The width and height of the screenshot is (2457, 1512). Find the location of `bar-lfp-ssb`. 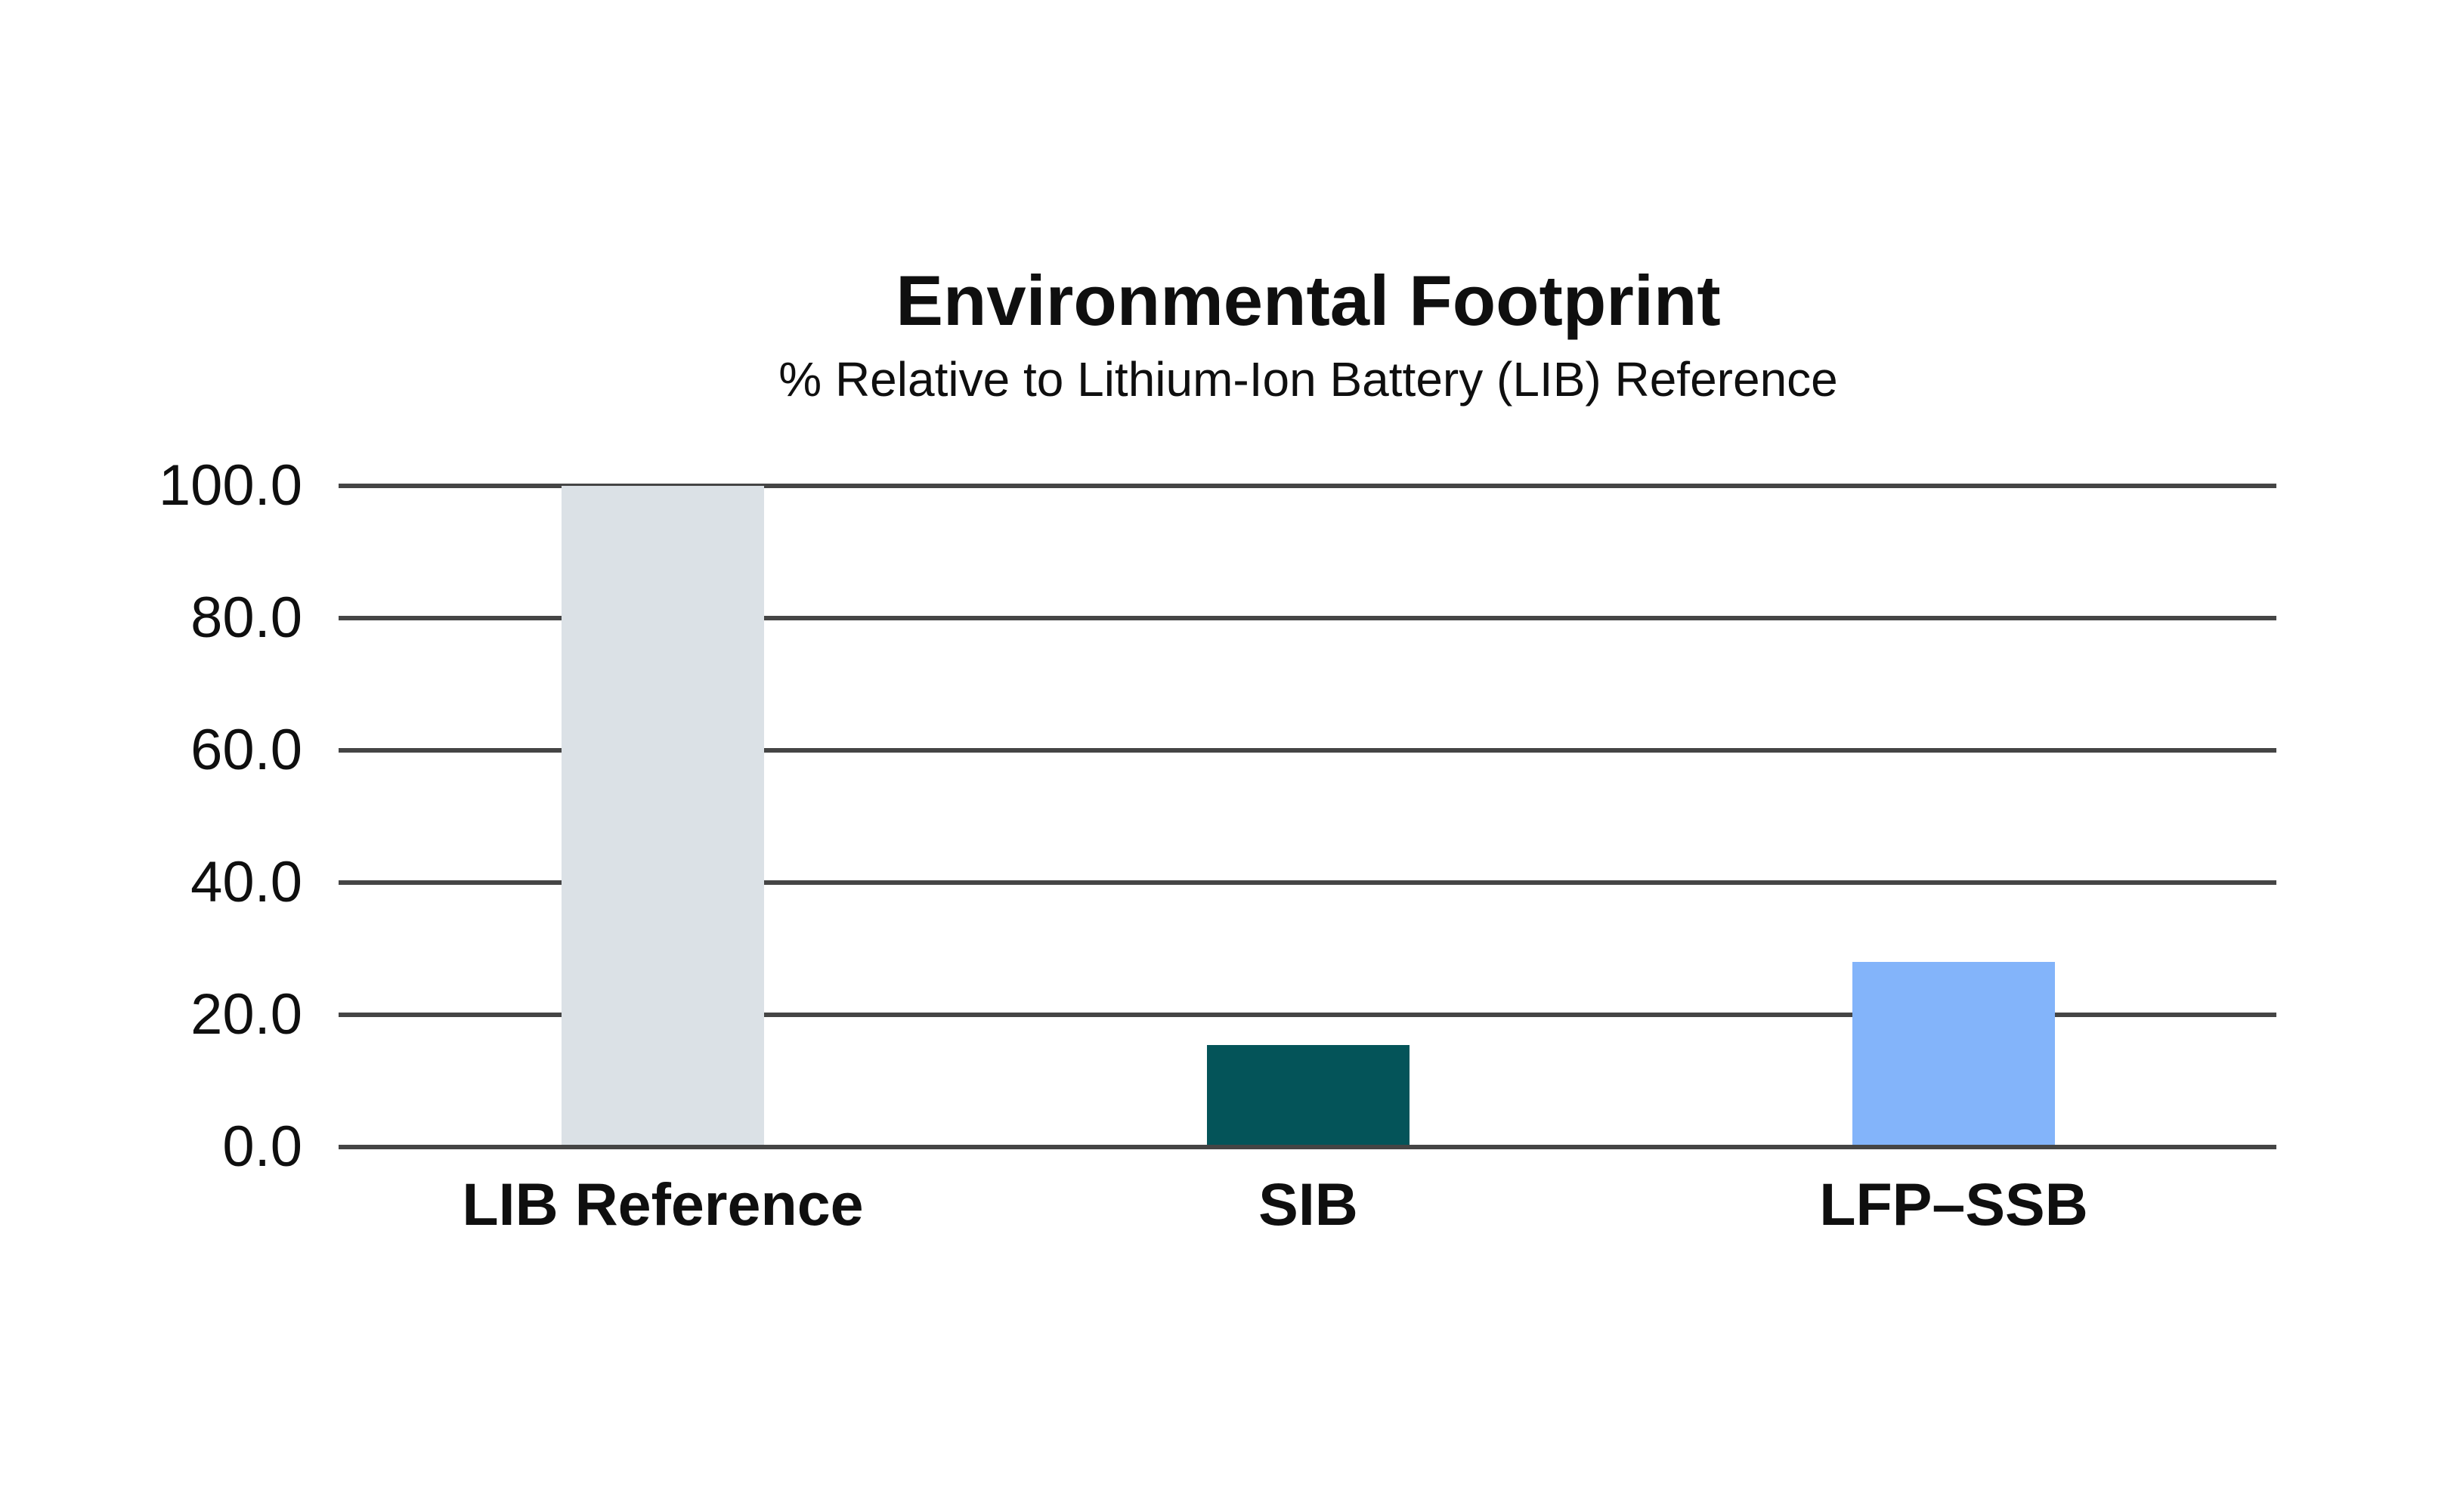

bar-lfp-ssb is located at coordinates (1954, 1053).